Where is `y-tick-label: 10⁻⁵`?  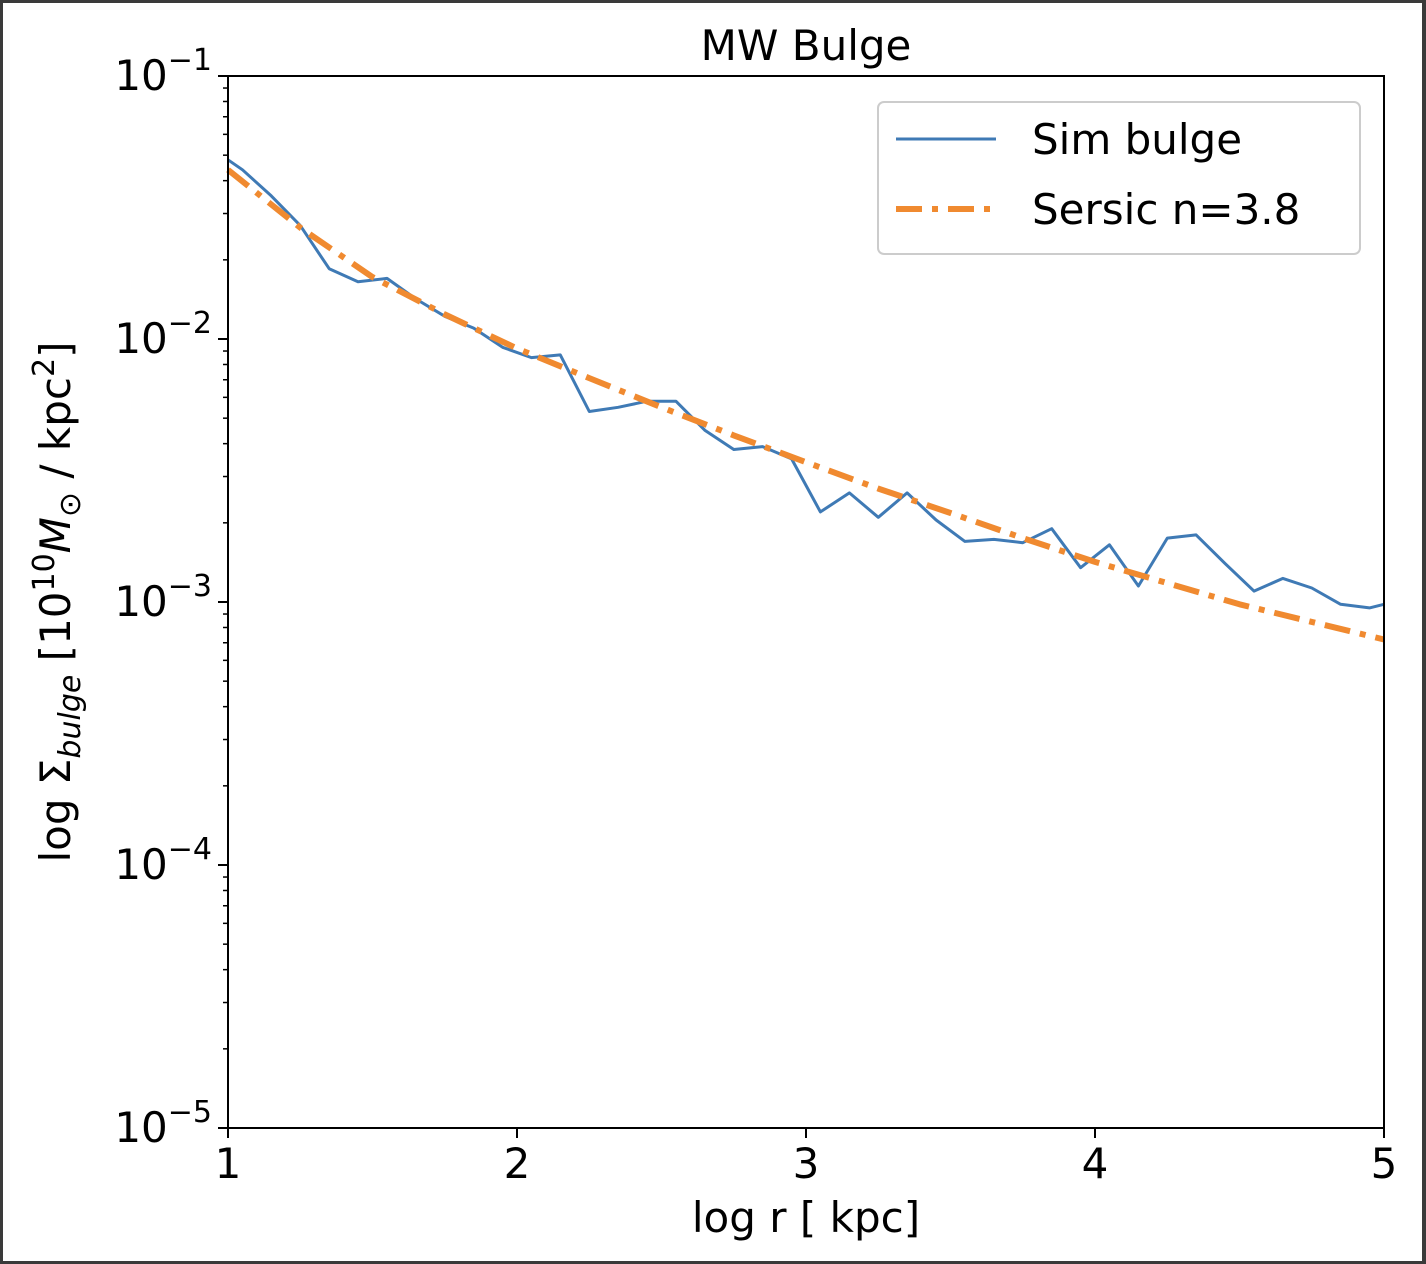
y-tick-label: 10⁻⁵ is located at coordinates (163, 1123).